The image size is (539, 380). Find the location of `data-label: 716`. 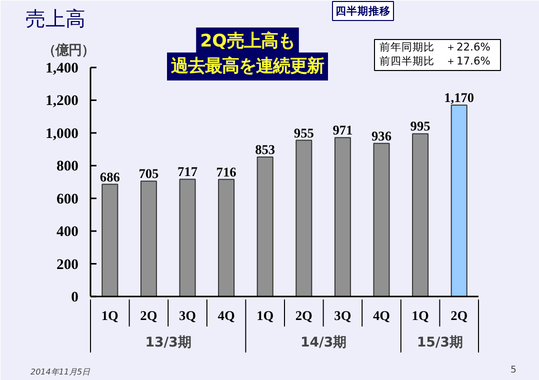

data-label: 716 is located at coordinates (226, 172).